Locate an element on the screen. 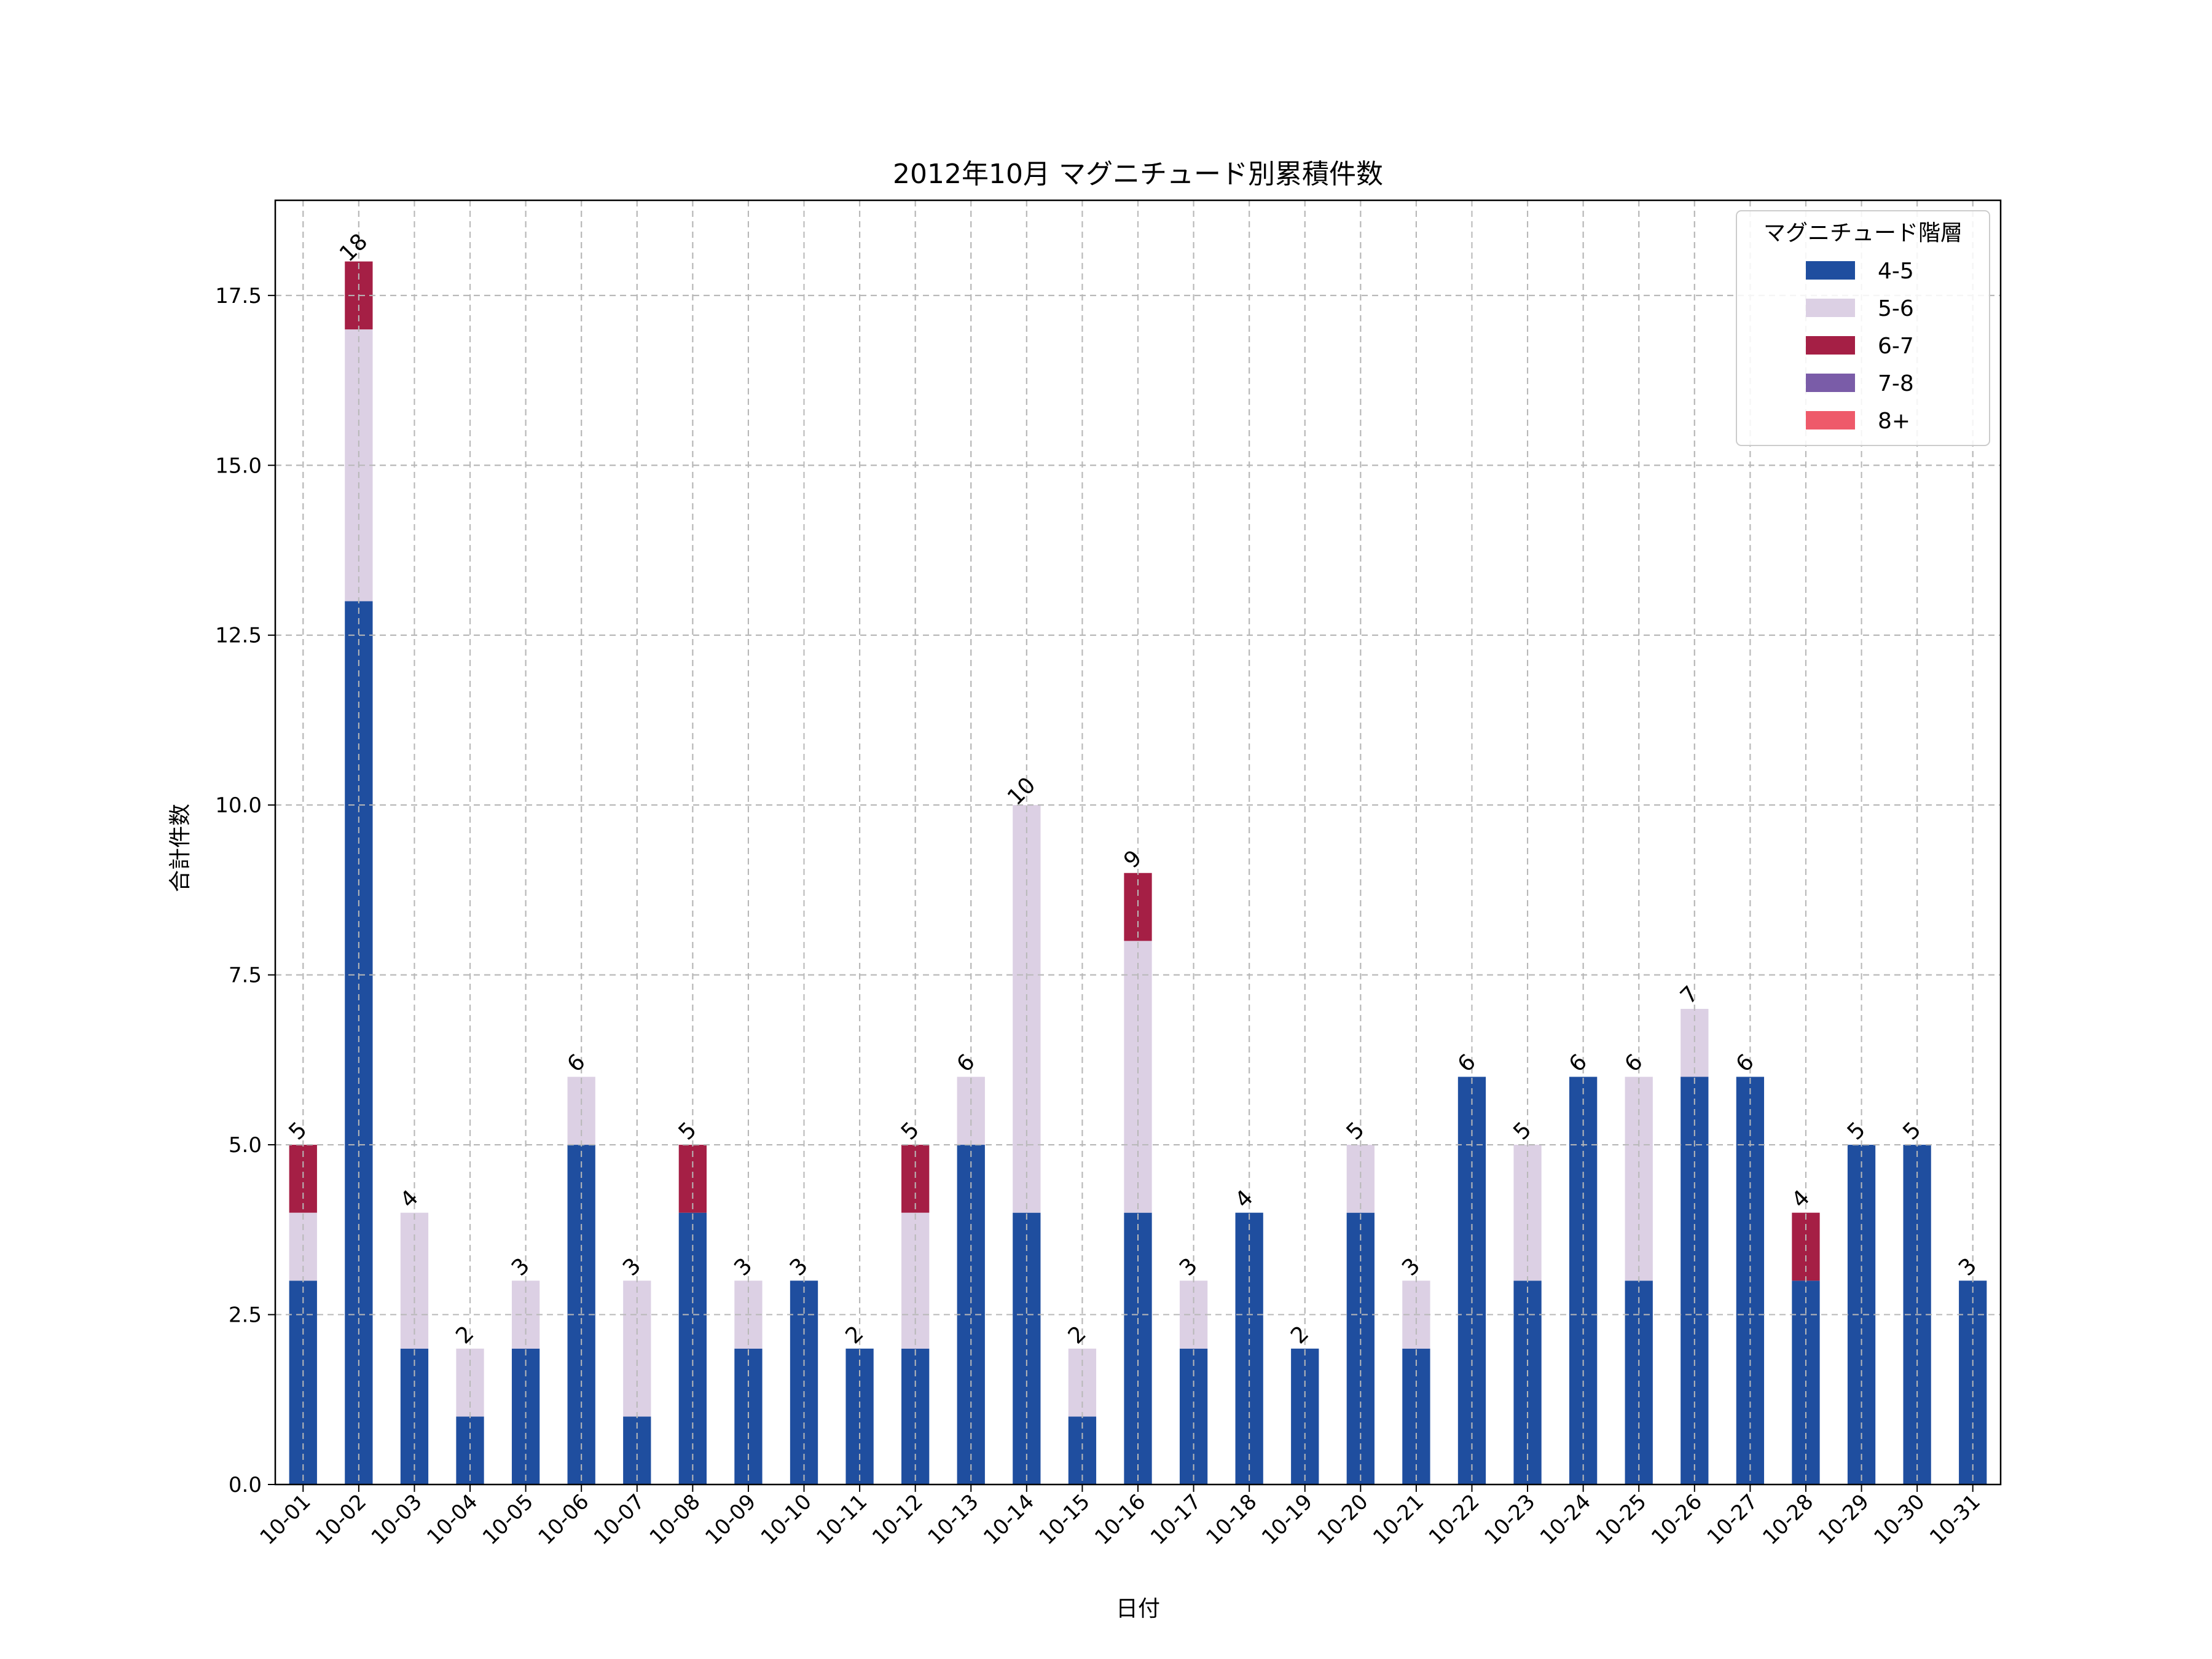  legend-item-5-6: 5-6 is located at coordinates (1860, 308).